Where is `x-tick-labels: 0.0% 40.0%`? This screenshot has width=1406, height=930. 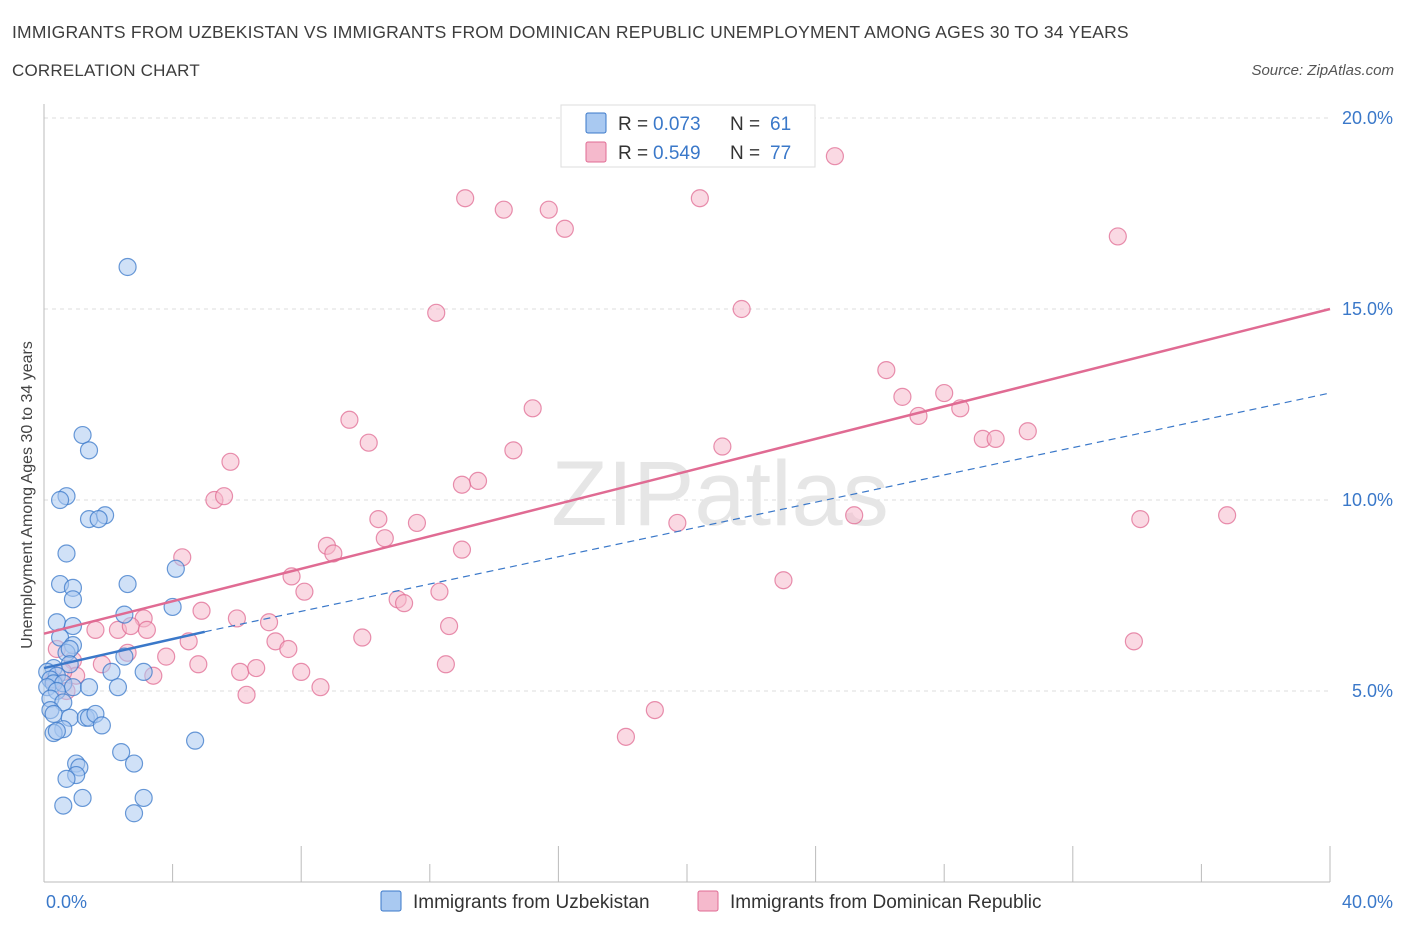 x-tick-labels: 0.0% 40.0% is located at coordinates (719, 902).